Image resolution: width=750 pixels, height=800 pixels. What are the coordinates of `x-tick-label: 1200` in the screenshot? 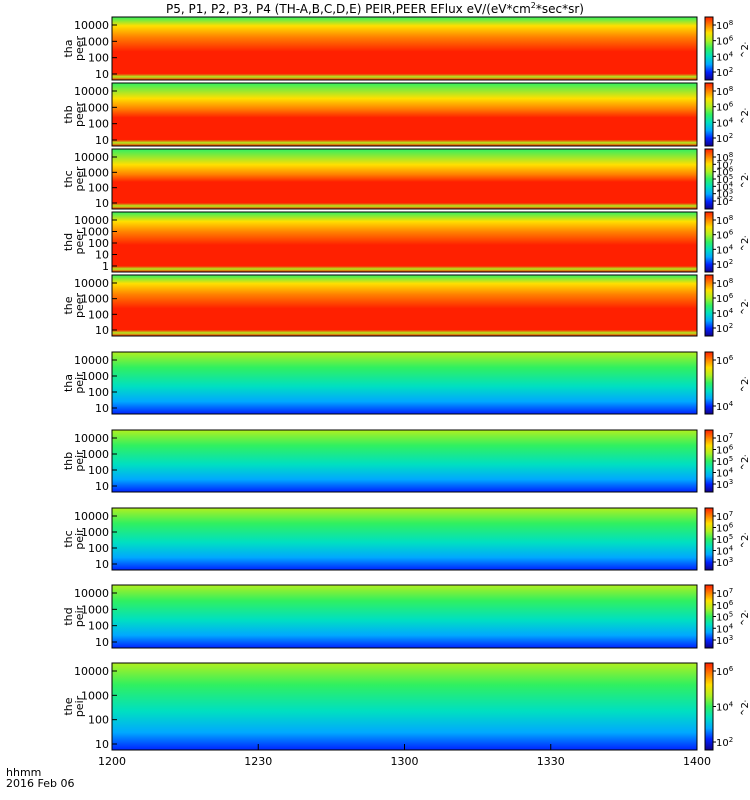 It's located at (112, 761).